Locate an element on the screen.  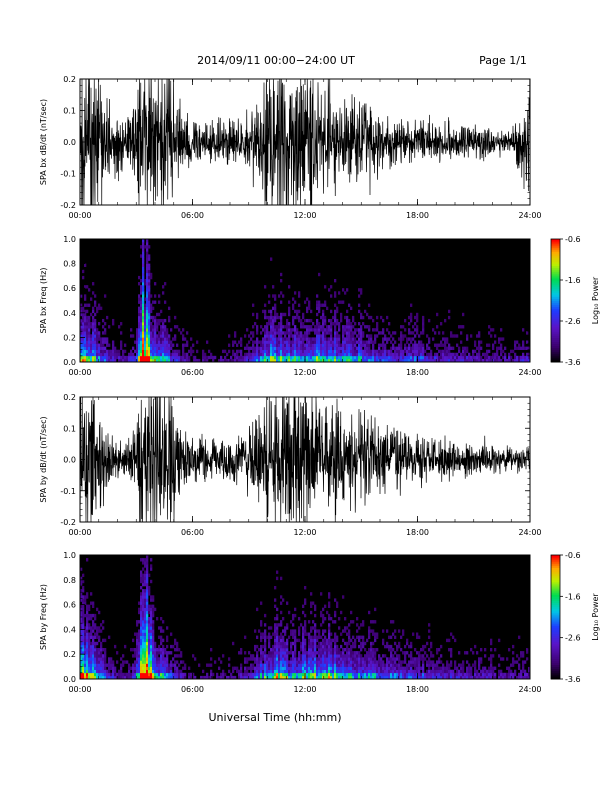
colorbar-swatch is located at coordinates (555, 308).